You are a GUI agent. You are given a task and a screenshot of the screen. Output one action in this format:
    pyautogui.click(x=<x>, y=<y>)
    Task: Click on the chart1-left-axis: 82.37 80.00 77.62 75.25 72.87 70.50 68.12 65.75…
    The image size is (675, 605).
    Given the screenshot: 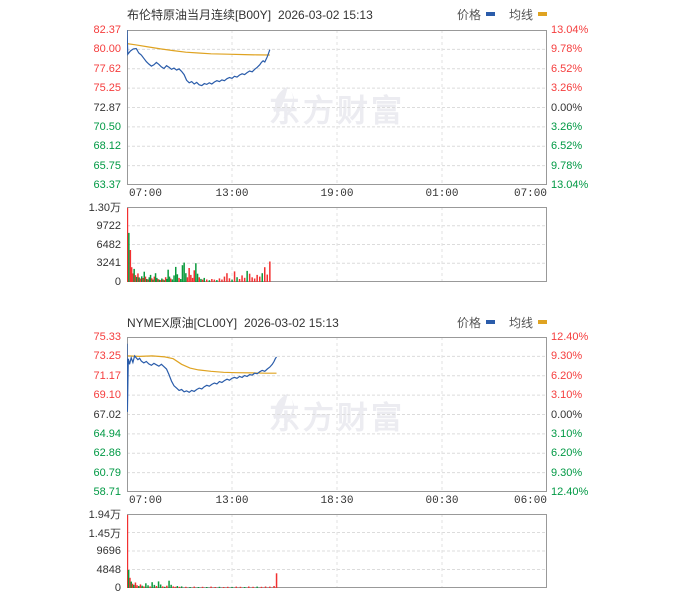 What is the action you would take?
    pyautogui.click(x=62, y=107)
    